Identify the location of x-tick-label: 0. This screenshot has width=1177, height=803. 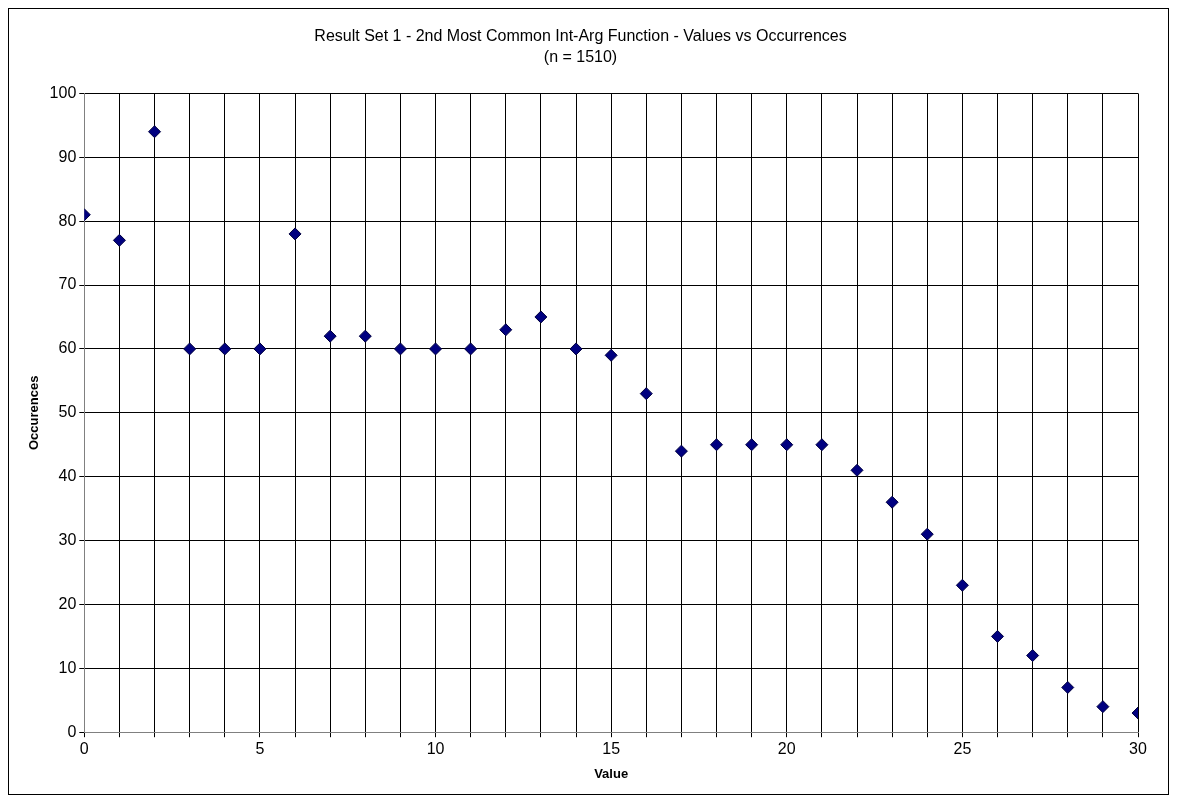
(84, 749).